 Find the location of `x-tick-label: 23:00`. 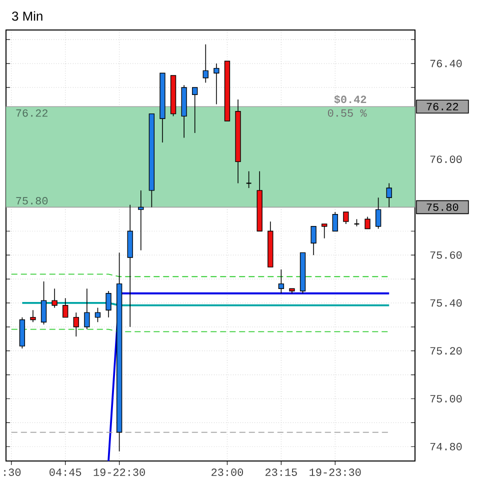

x-tick-label: 23:00 is located at coordinates (227, 472).